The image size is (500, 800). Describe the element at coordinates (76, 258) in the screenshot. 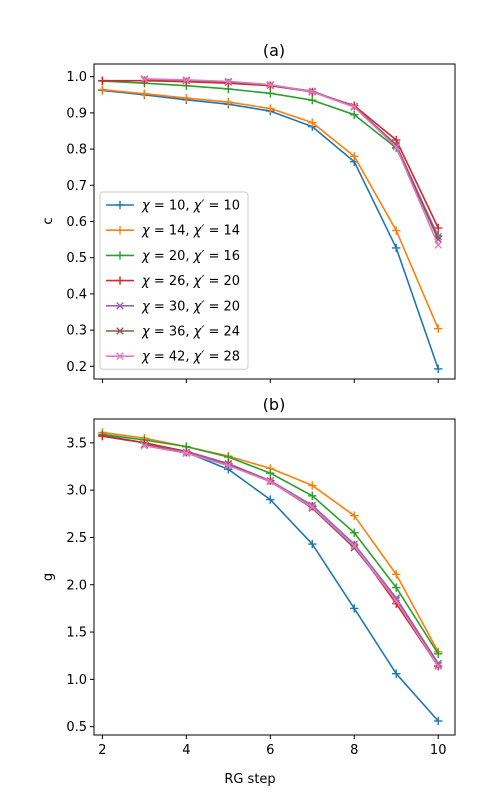

I see `panel-a-ytick-label: 0.5` at that location.